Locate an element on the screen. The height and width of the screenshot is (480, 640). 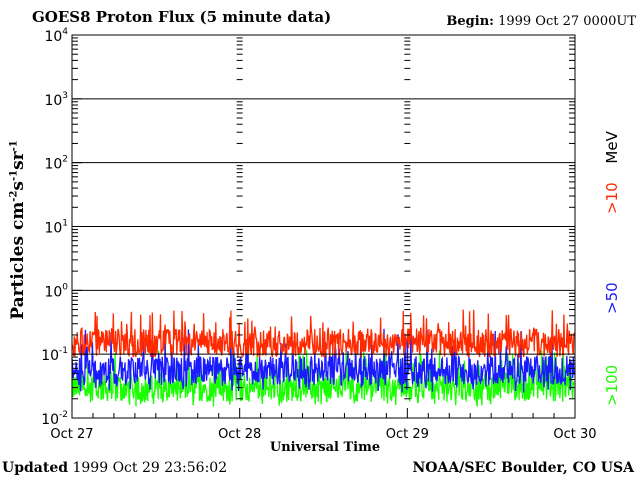
updated-time: Updated 1999 Oct 29 23:56:02 is located at coordinates (114, 468).